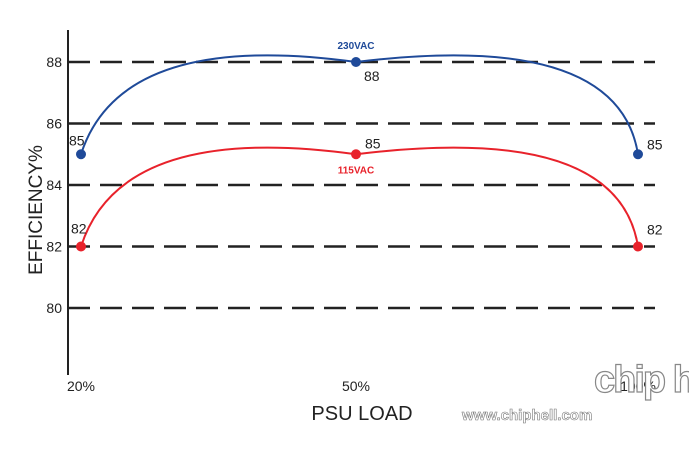 Image resolution: width=689 pixels, height=450 pixels. Describe the element at coordinates (81, 386) in the screenshot. I see `x-tick-label: 20%` at that location.